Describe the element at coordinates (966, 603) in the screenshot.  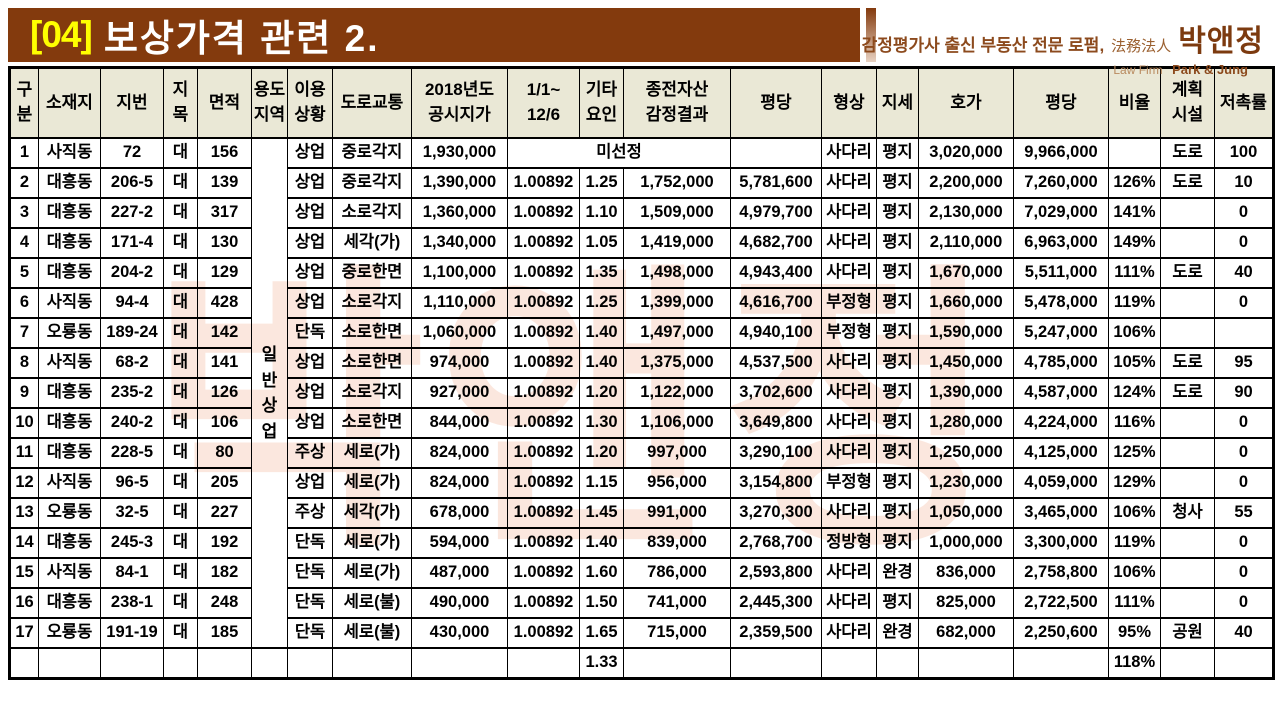
I see `cell-asking: 825,000` at that location.